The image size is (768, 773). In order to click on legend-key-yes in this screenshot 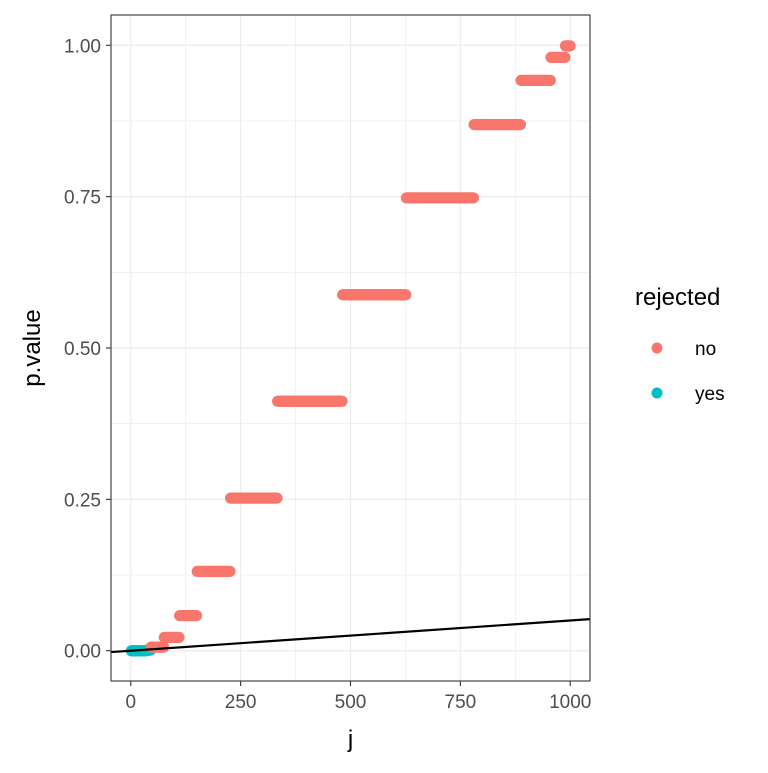, I will do `click(657, 393)`.